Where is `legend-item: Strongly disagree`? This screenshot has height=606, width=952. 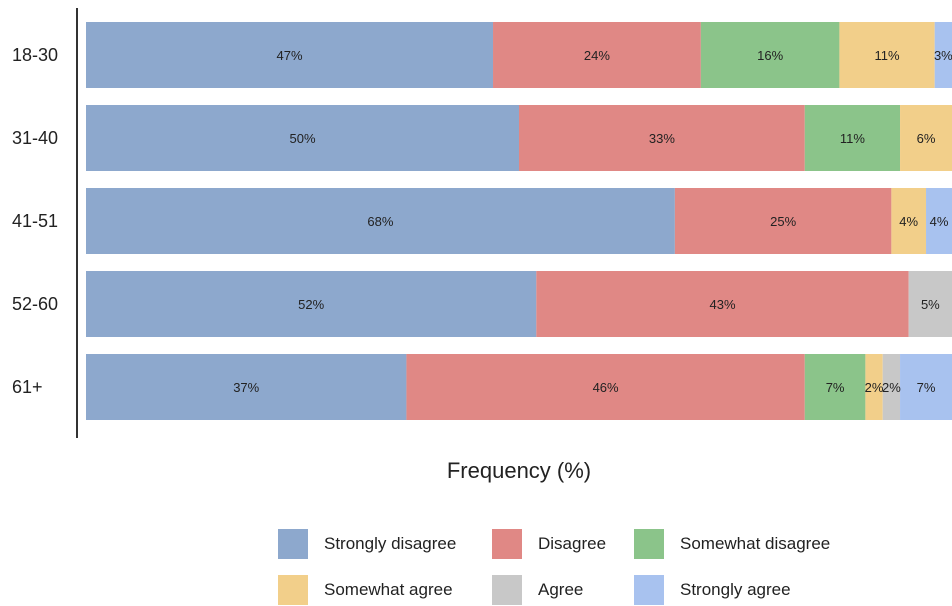
legend-item: Strongly disagree is located at coordinates (367, 544).